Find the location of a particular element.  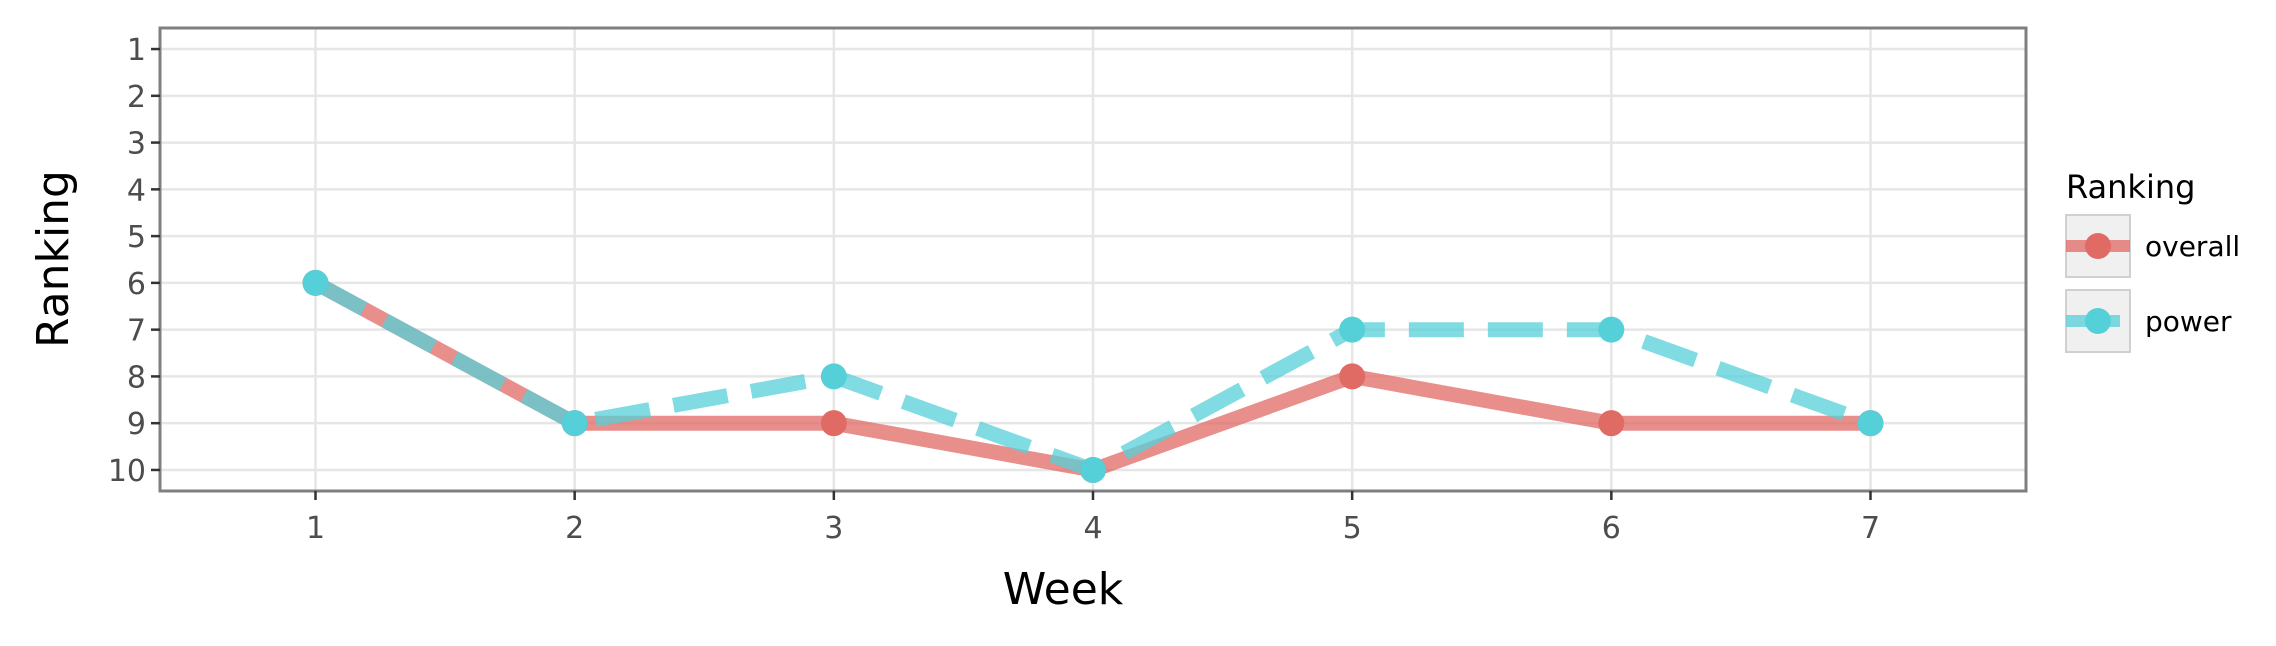

y-tick-label: 6 is located at coordinates (136, 284).